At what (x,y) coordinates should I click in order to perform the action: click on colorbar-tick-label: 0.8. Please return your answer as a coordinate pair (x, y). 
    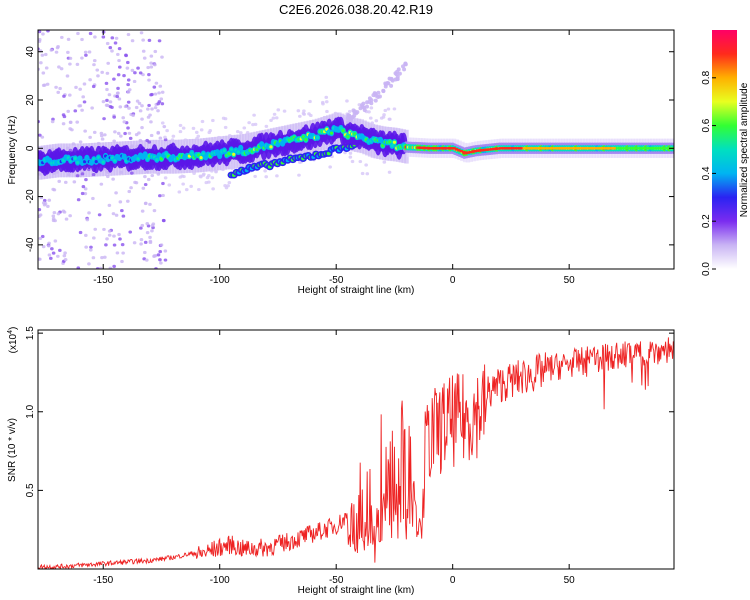
    Looking at the image, I should click on (706, 77).